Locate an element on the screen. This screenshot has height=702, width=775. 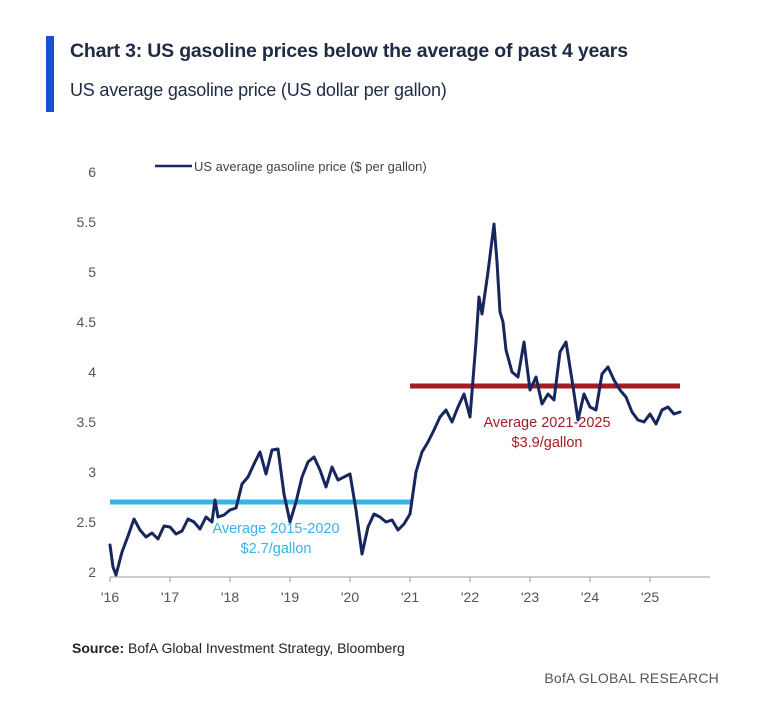
avg-2021-2025-value: $3.9/gallon is located at coordinates (547, 443).